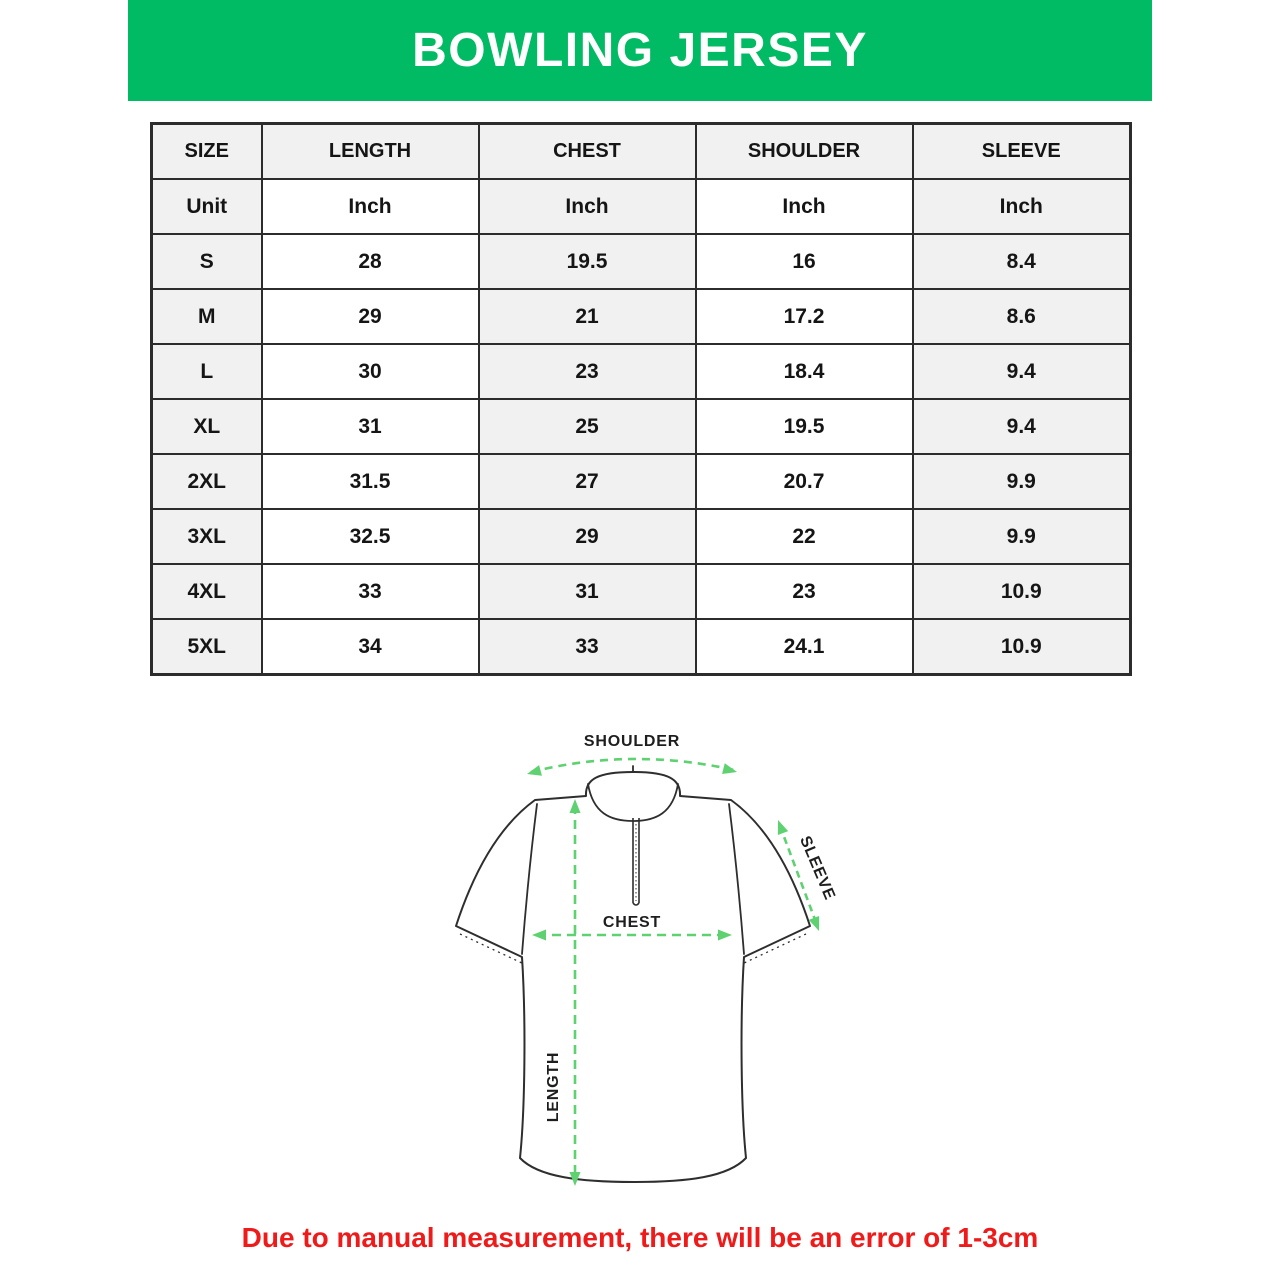  What do you see at coordinates (206, 647) in the screenshot?
I see `size-cell: 5XL` at bounding box center [206, 647].